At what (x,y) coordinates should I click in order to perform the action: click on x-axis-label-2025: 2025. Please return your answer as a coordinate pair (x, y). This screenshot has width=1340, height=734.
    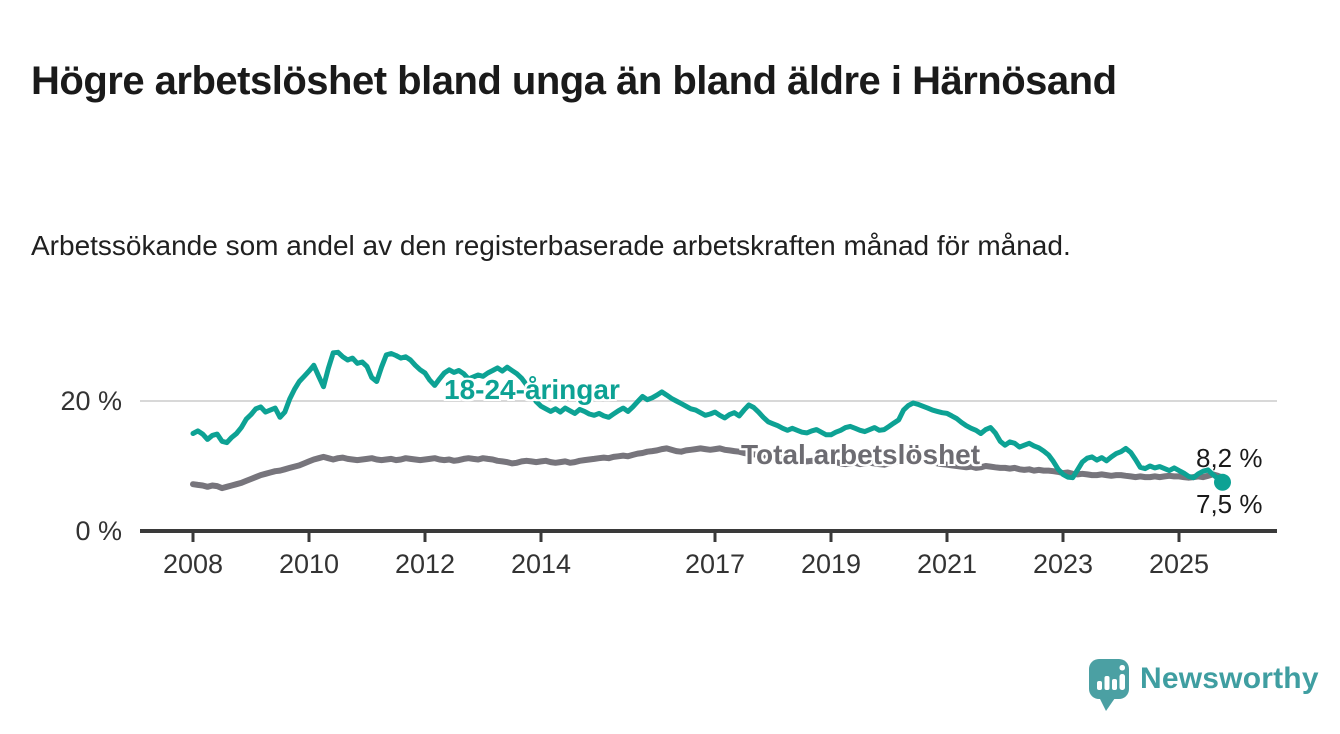
    Looking at the image, I should click on (1179, 564).